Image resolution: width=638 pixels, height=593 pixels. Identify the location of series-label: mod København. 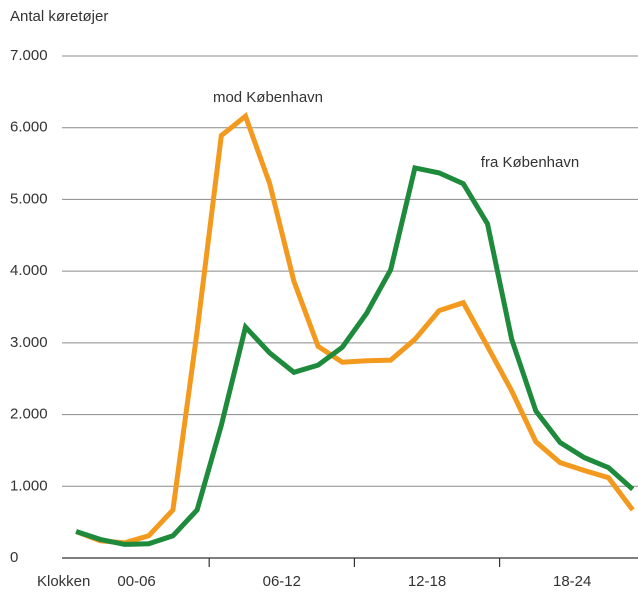
(268, 97).